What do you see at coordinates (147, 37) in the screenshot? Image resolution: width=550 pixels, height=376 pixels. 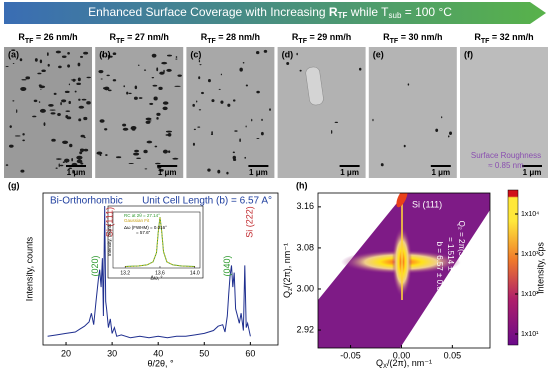 I see `rate: = 27 nm/h` at bounding box center [147, 37].